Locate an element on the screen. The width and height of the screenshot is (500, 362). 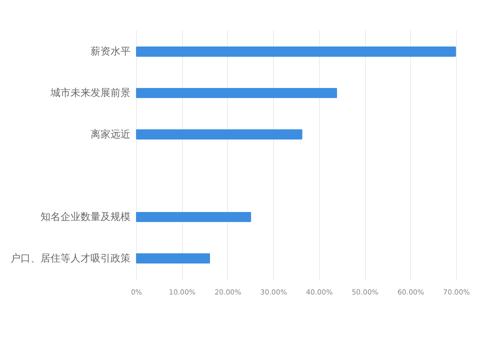
y-tick-label: 户口、居住等人才吸引政策 is located at coordinates (70, 258).